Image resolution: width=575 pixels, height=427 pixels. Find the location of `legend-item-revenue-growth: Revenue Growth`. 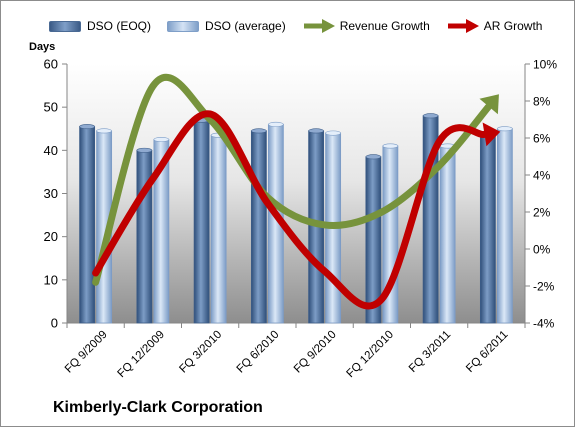

legend-item-revenue-growth: Revenue Growth is located at coordinates (366, 26).